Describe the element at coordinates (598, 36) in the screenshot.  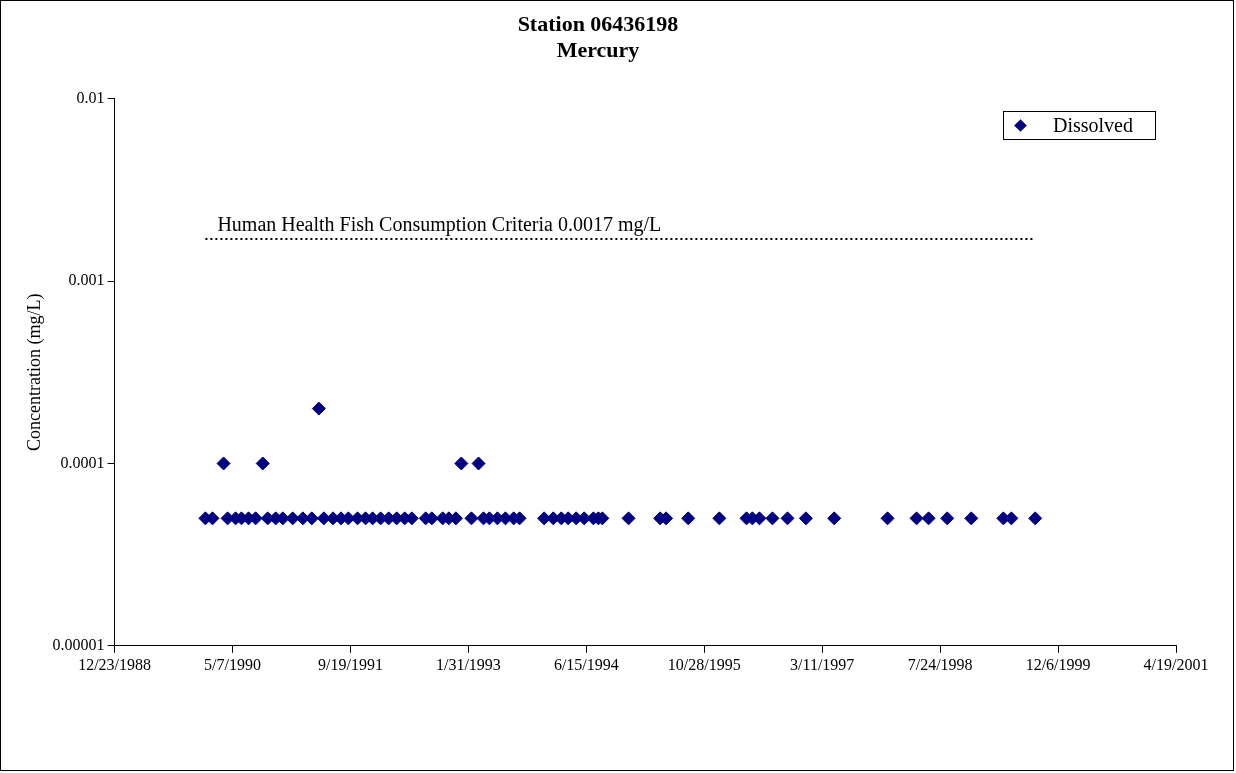
I see `chart-title: Station 06436198 Mercury` at that location.